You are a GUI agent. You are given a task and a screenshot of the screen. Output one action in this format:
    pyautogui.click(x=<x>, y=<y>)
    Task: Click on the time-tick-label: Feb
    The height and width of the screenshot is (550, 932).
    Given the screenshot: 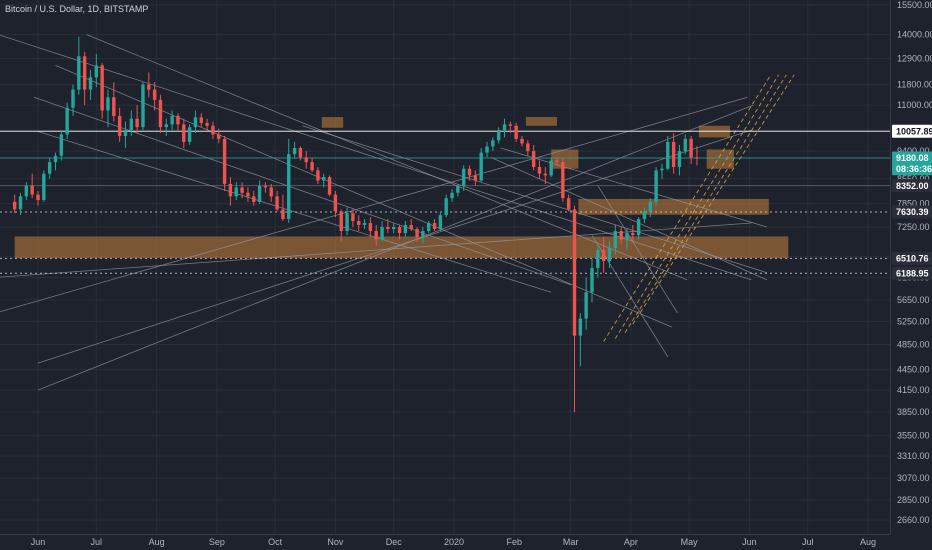 What is the action you would take?
    pyautogui.click(x=514, y=542)
    